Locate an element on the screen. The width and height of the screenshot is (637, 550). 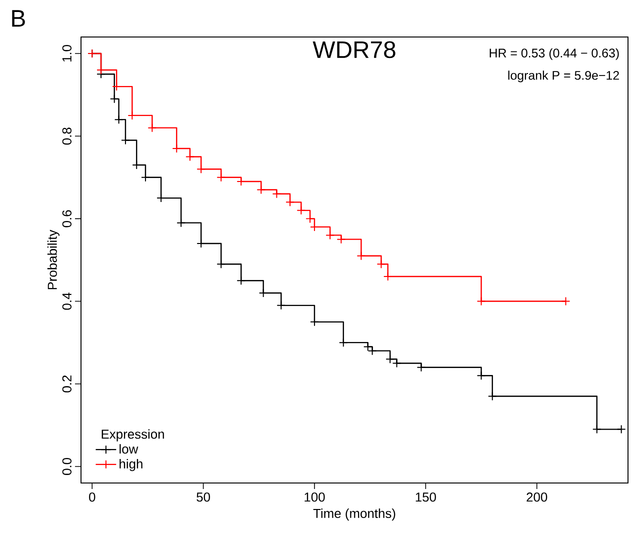
x-axis-title: Time (months) is located at coordinates (354, 514).